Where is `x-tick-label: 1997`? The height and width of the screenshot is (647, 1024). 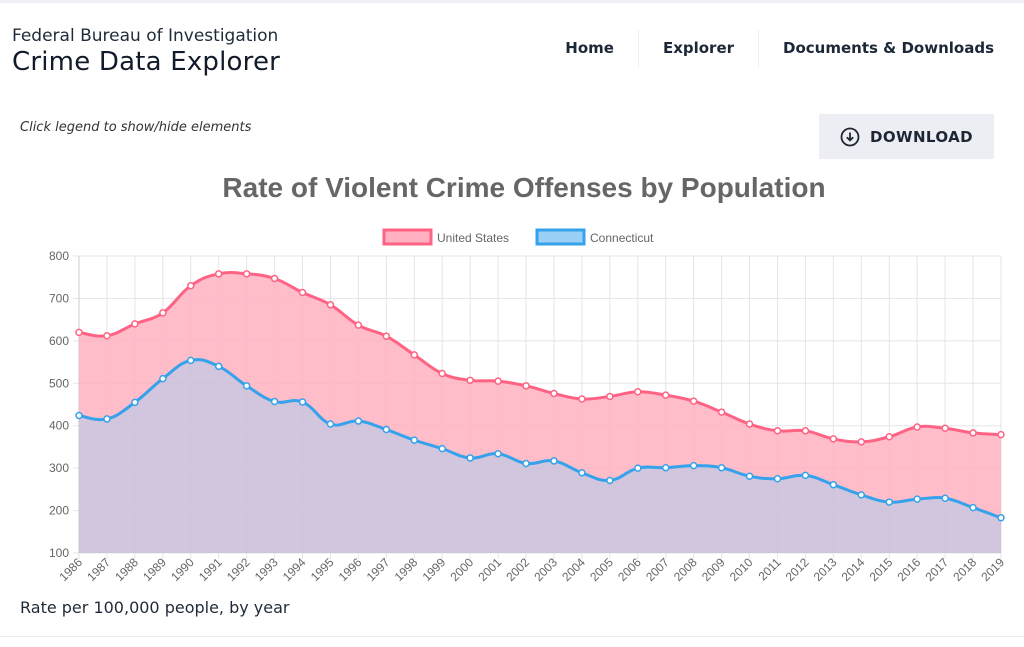
x-tick-label: 1997 is located at coordinates (378, 569).